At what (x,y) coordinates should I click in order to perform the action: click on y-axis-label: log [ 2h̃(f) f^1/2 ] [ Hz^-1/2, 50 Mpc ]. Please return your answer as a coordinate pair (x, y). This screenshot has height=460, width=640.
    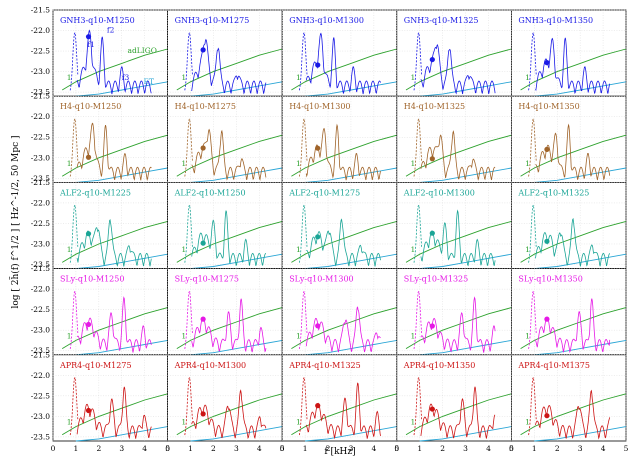
    Looking at the image, I should click on (15, 221).